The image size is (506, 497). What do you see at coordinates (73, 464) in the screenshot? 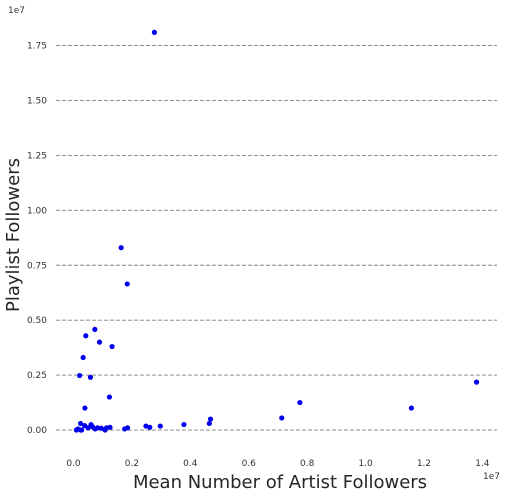
I see `x-tick-label: 0.0` at bounding box center [73, 464].